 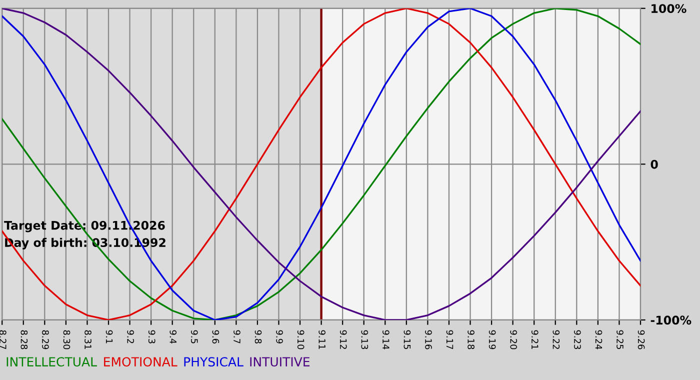 What do you see at coordinates (386, 340) in the screenshot?
I see `x-tick-label: 9.14` at bounding box center [386, 340].